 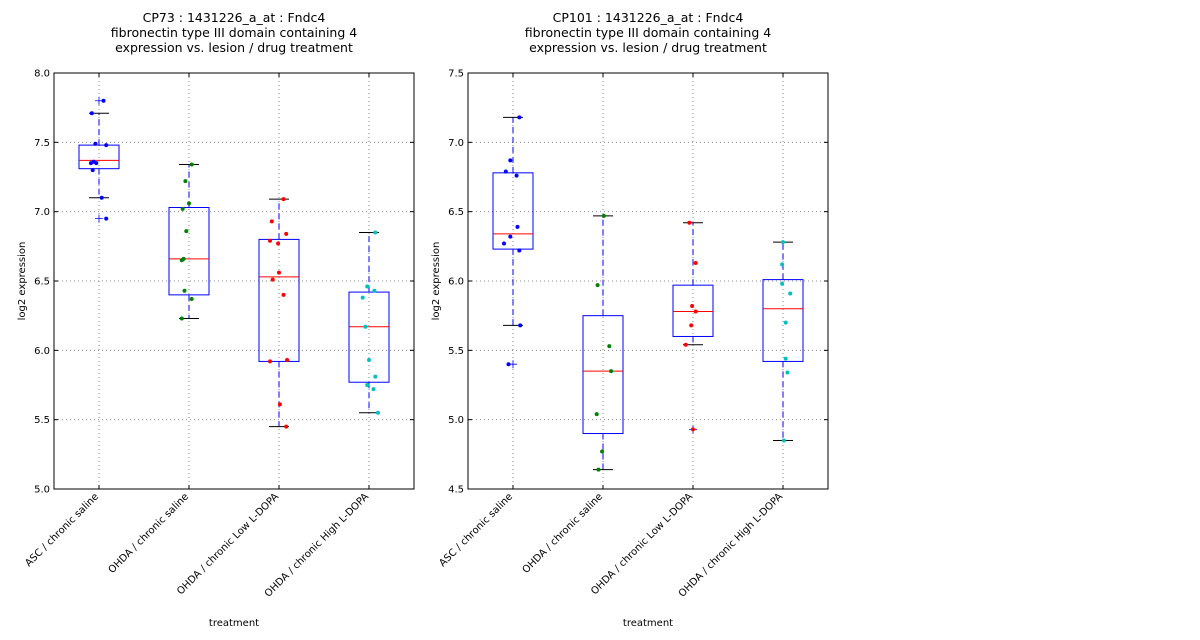 What do you see at coordinates (99, 218) in the screenshot?
I see `flier-marker` at bounding box center [99, 218].